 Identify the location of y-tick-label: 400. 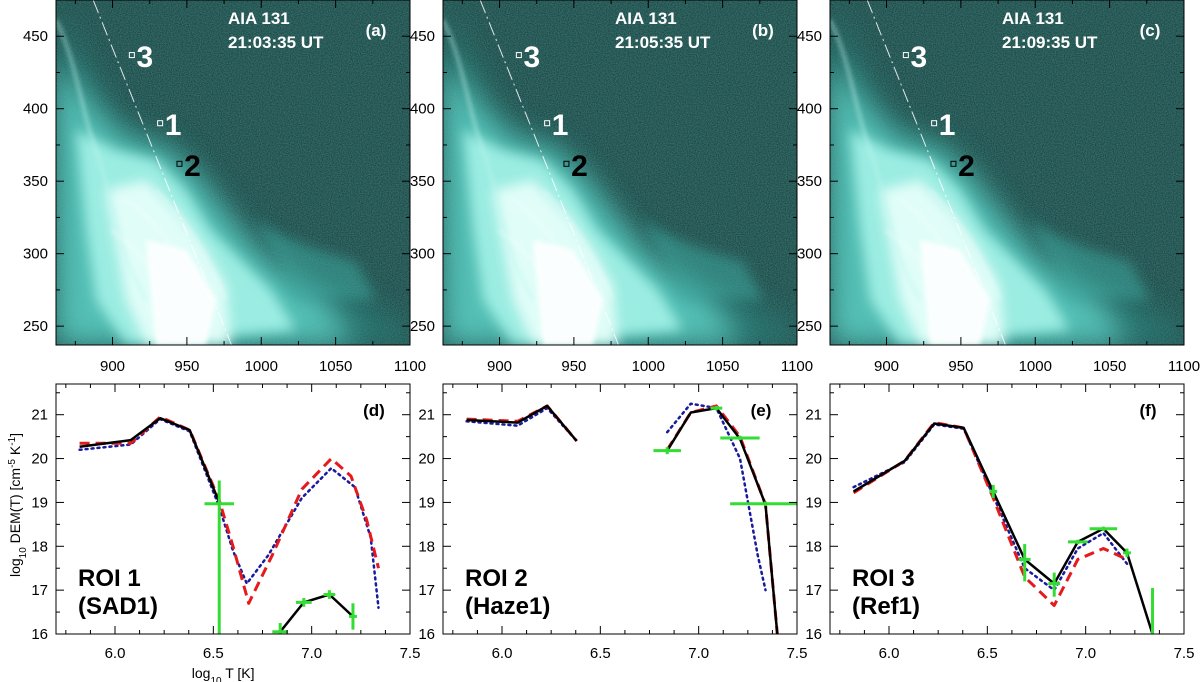
(422, 109).